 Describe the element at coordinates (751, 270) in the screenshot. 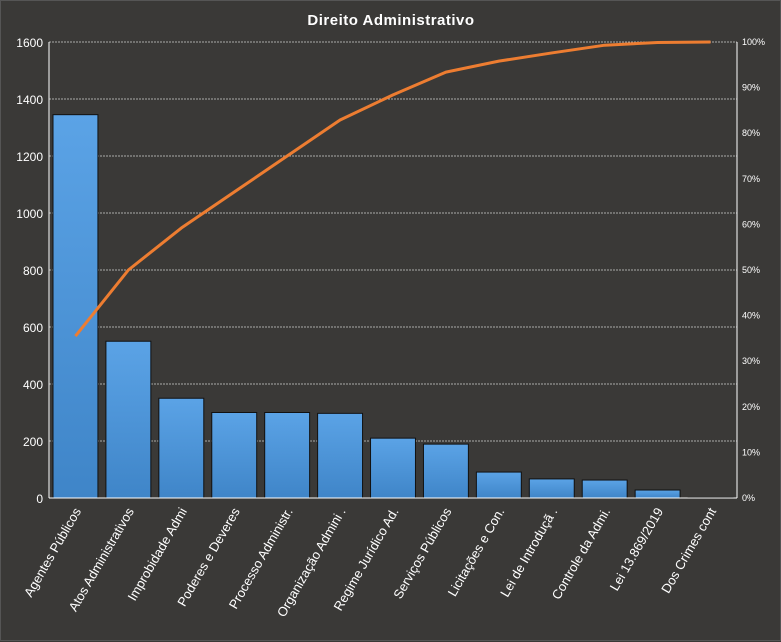

I see `y2-tick-label: 50%` at that location.